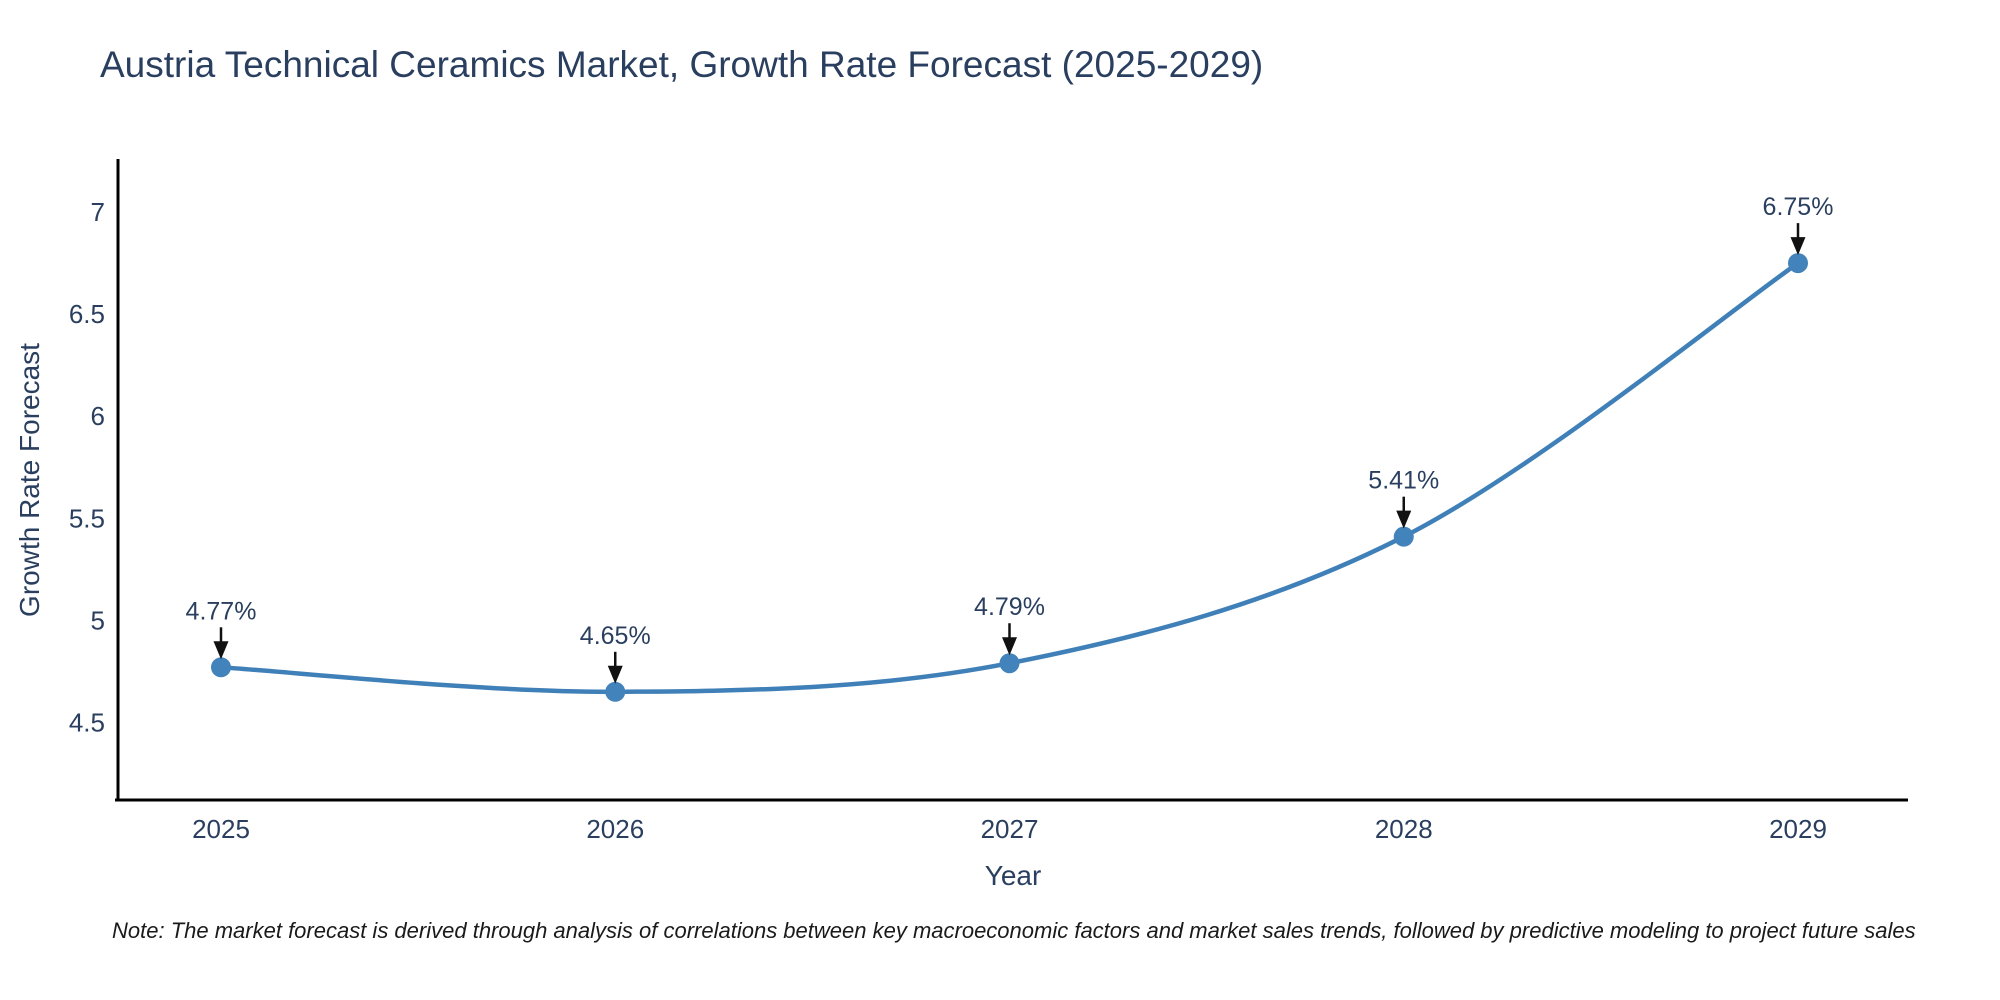  What do you see at coordinates (1798, 829) in the screenshot?
I see `x-tick-label: 2029` at bounding box center [1798, 829].